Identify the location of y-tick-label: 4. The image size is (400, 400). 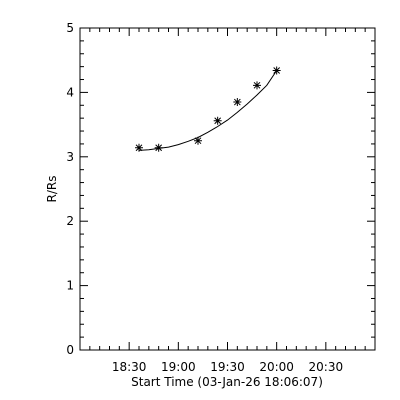
(70, 92).